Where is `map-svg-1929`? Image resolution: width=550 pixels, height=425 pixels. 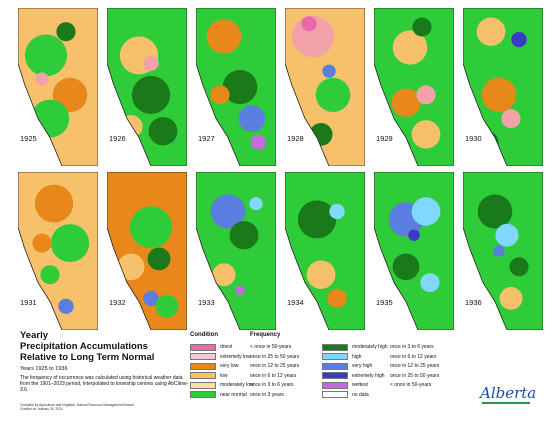
map-svg-1929 is located at coordinates (414, 87).